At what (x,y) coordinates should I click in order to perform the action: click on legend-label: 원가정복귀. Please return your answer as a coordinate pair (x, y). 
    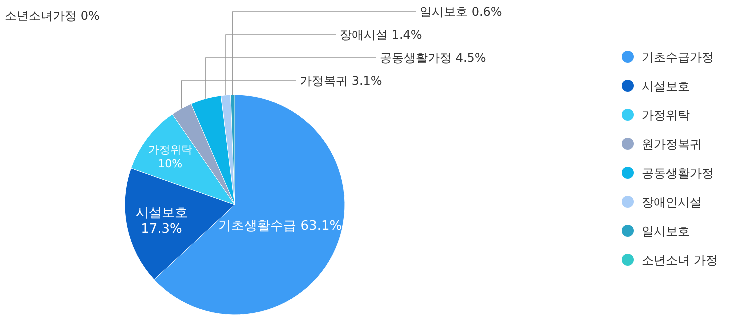
    Looking at the image, I should click on (672, 145).